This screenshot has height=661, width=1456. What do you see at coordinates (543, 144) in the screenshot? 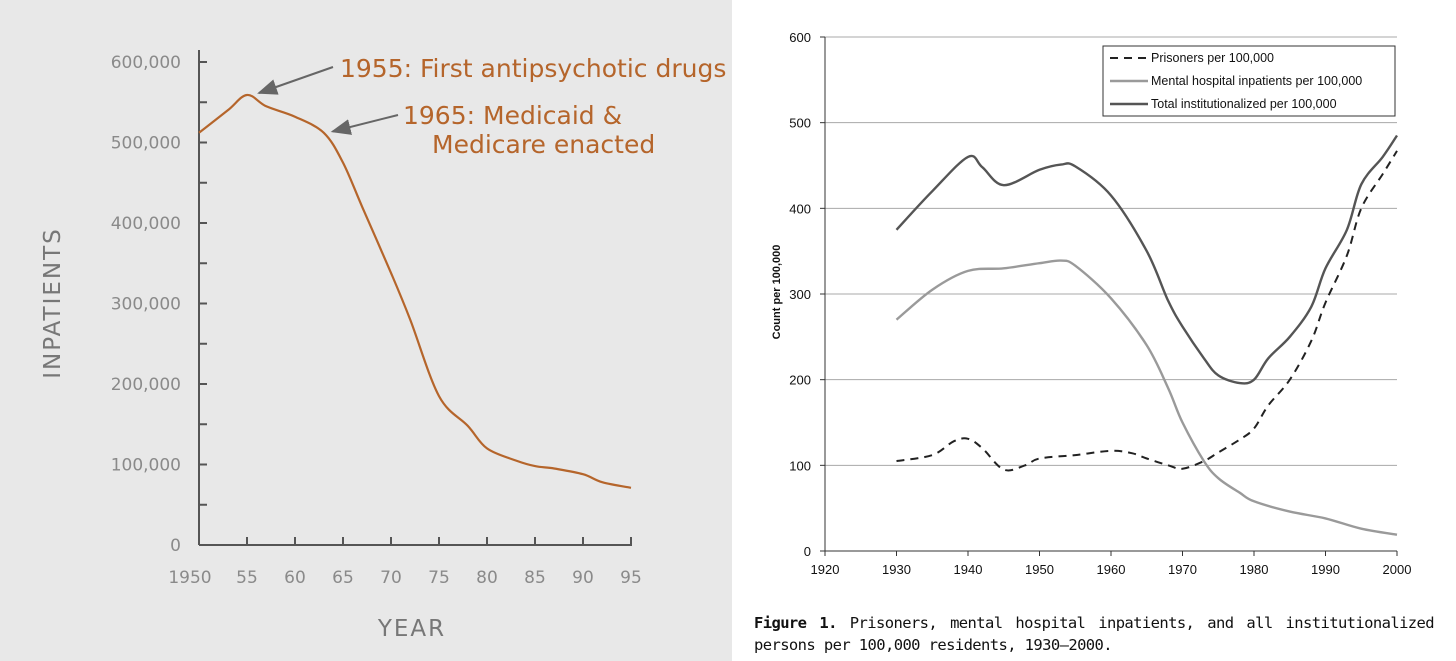
I see `annotation-1965-line2: Medicare enacted` at bounding box center [543, 144].